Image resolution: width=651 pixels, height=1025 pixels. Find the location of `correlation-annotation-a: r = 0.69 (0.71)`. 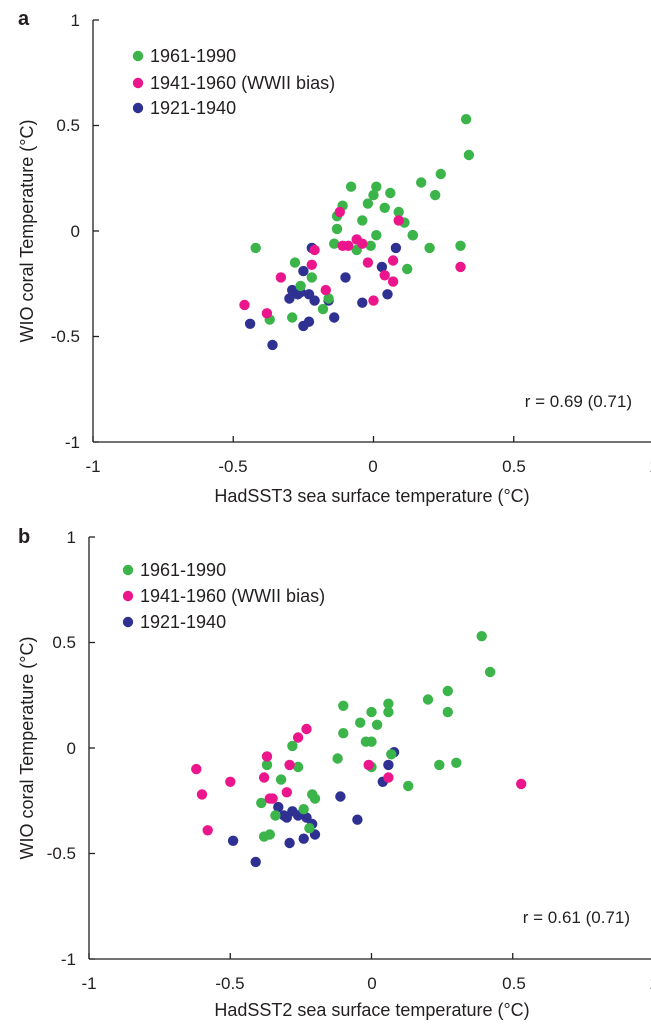

correlation-annotation-a: r = 0.69 (0.71) is located at coordinates (578, 401).